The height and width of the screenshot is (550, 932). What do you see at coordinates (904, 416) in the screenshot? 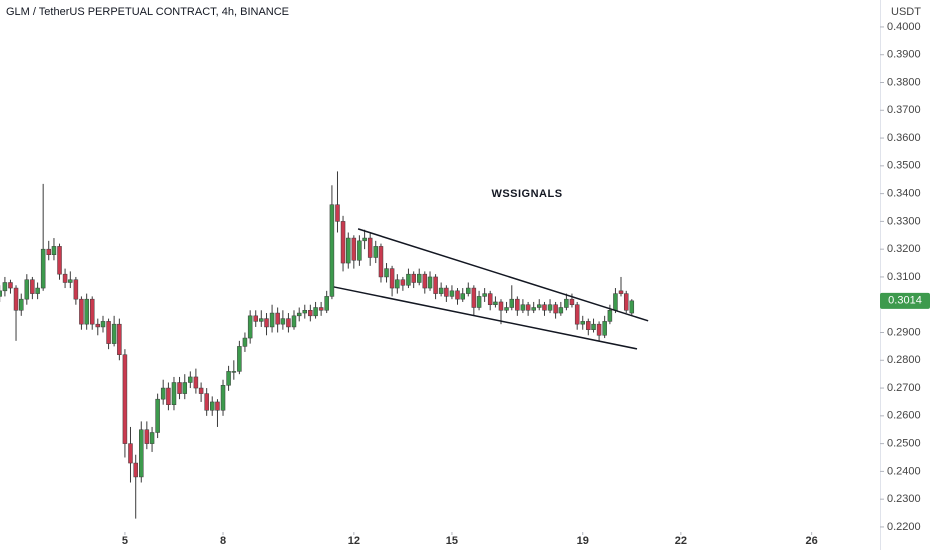
I see `y-tick-label: 0.2600` at bounding box center [904, 416].